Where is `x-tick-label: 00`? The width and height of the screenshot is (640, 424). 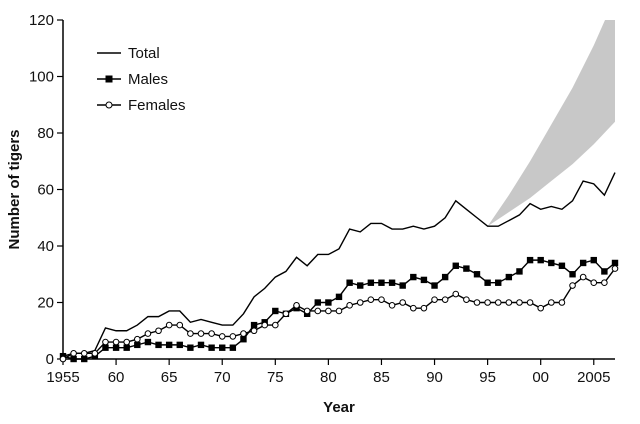 x-tick-label: 00 is located at coordinates (540, 377).